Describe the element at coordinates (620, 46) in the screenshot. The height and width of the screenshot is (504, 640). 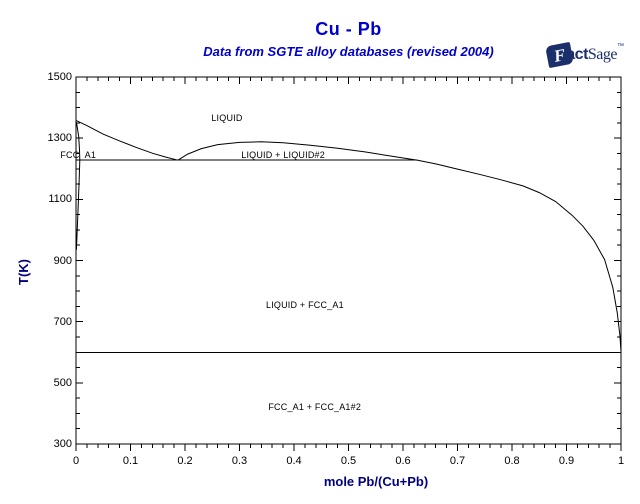
I see `factsage-logo-trademark: ™` at that location.